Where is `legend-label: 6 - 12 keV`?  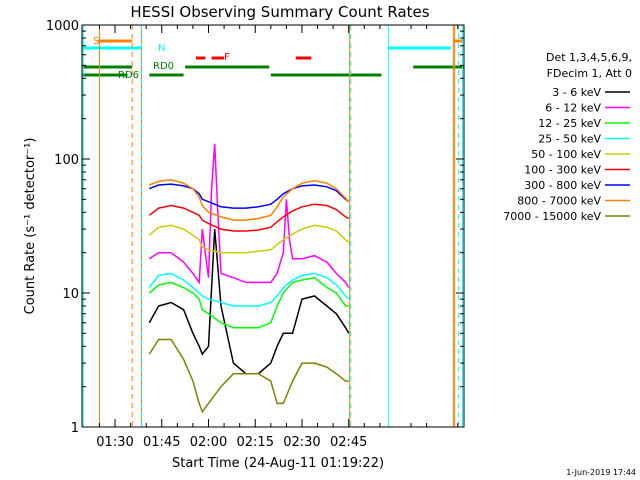 legend-label: 6 - 12 keV is located at coordinates (573, 108).